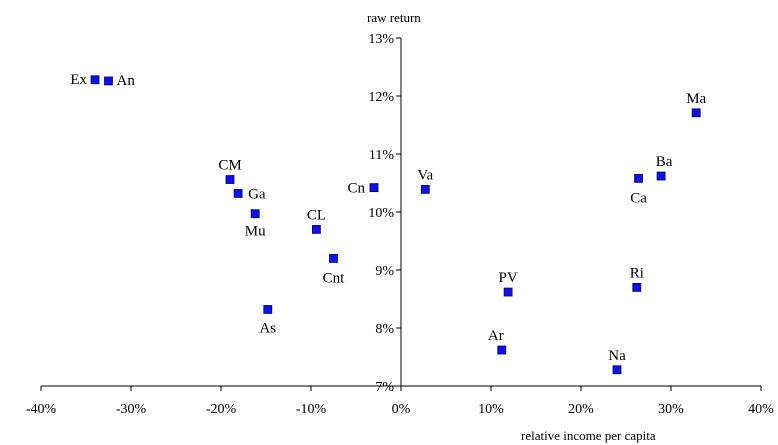 The height and width of the screenshot is (445, 778). I want to click on data-point-mu, so click(255, 214).